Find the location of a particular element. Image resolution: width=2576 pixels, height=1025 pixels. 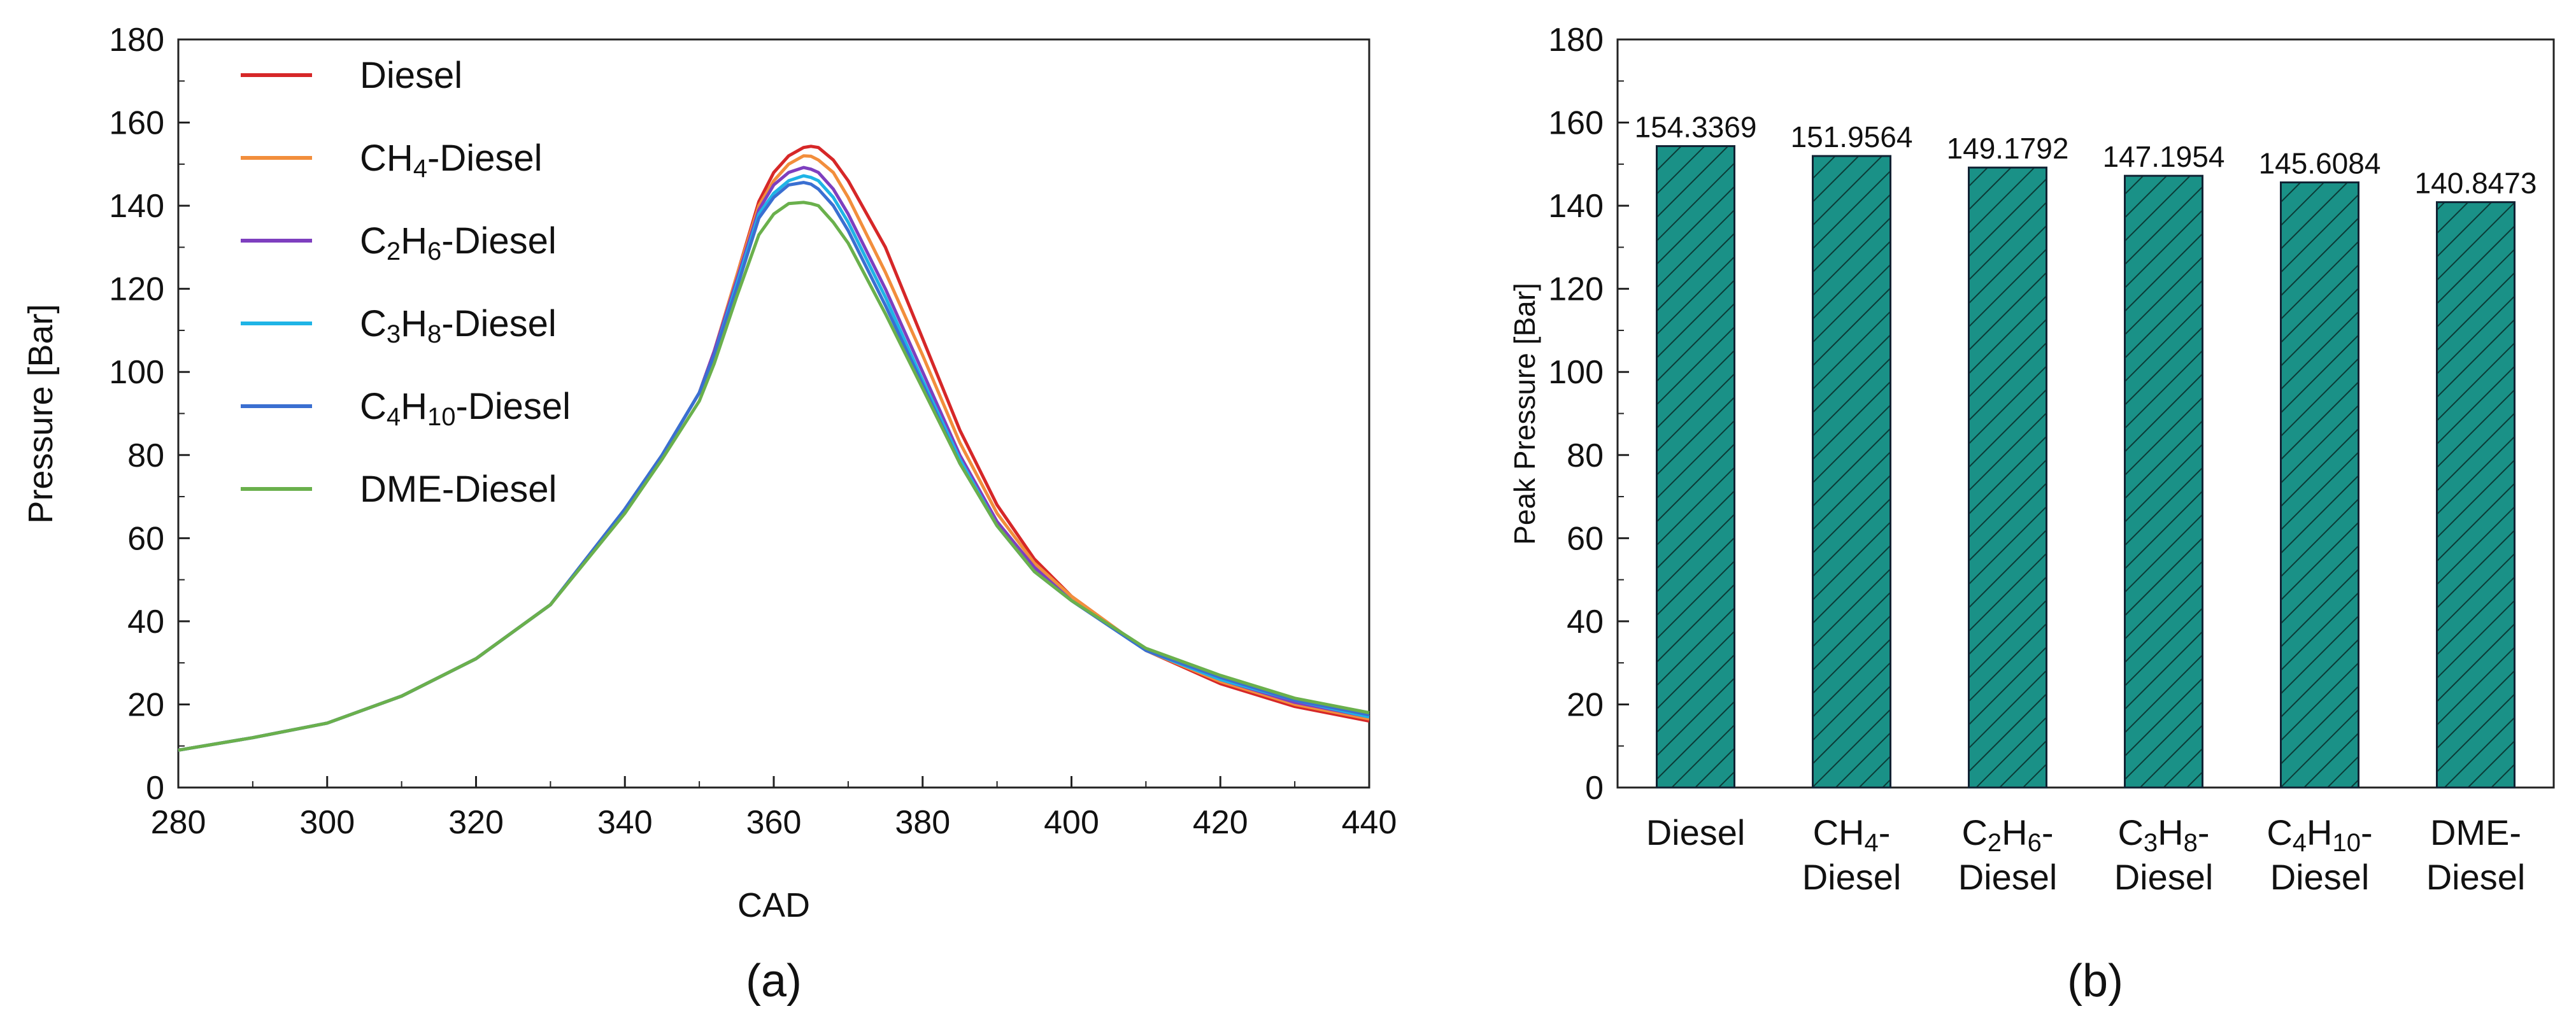

label-part: 2 is located at coordinates (1995, 843).